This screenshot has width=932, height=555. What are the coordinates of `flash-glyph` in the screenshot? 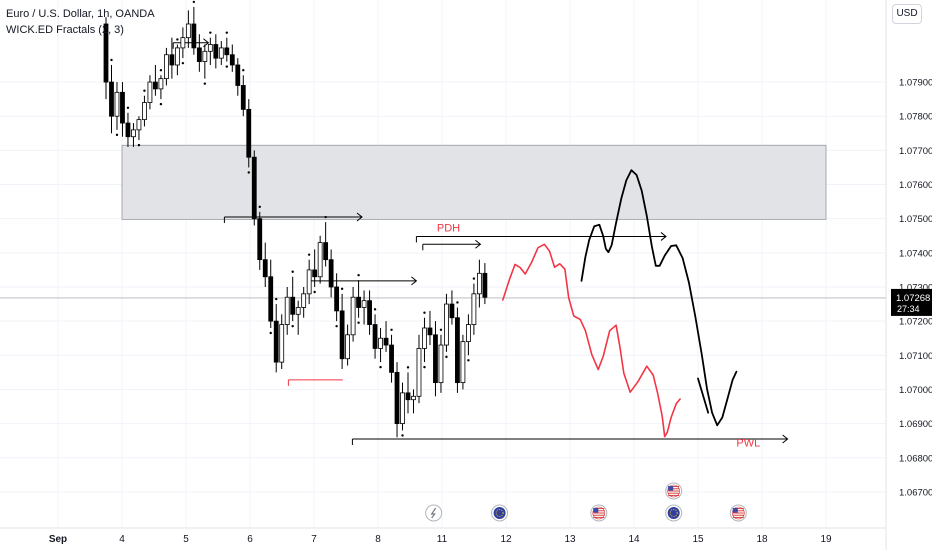 It's located at (433, 513).